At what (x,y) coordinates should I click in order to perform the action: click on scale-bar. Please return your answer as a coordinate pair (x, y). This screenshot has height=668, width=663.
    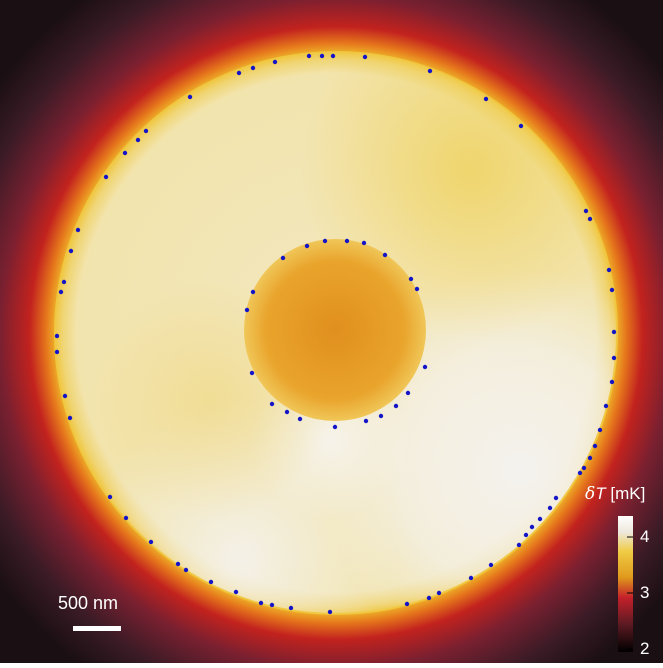
    Looking at the image, I should click on (97, 628).